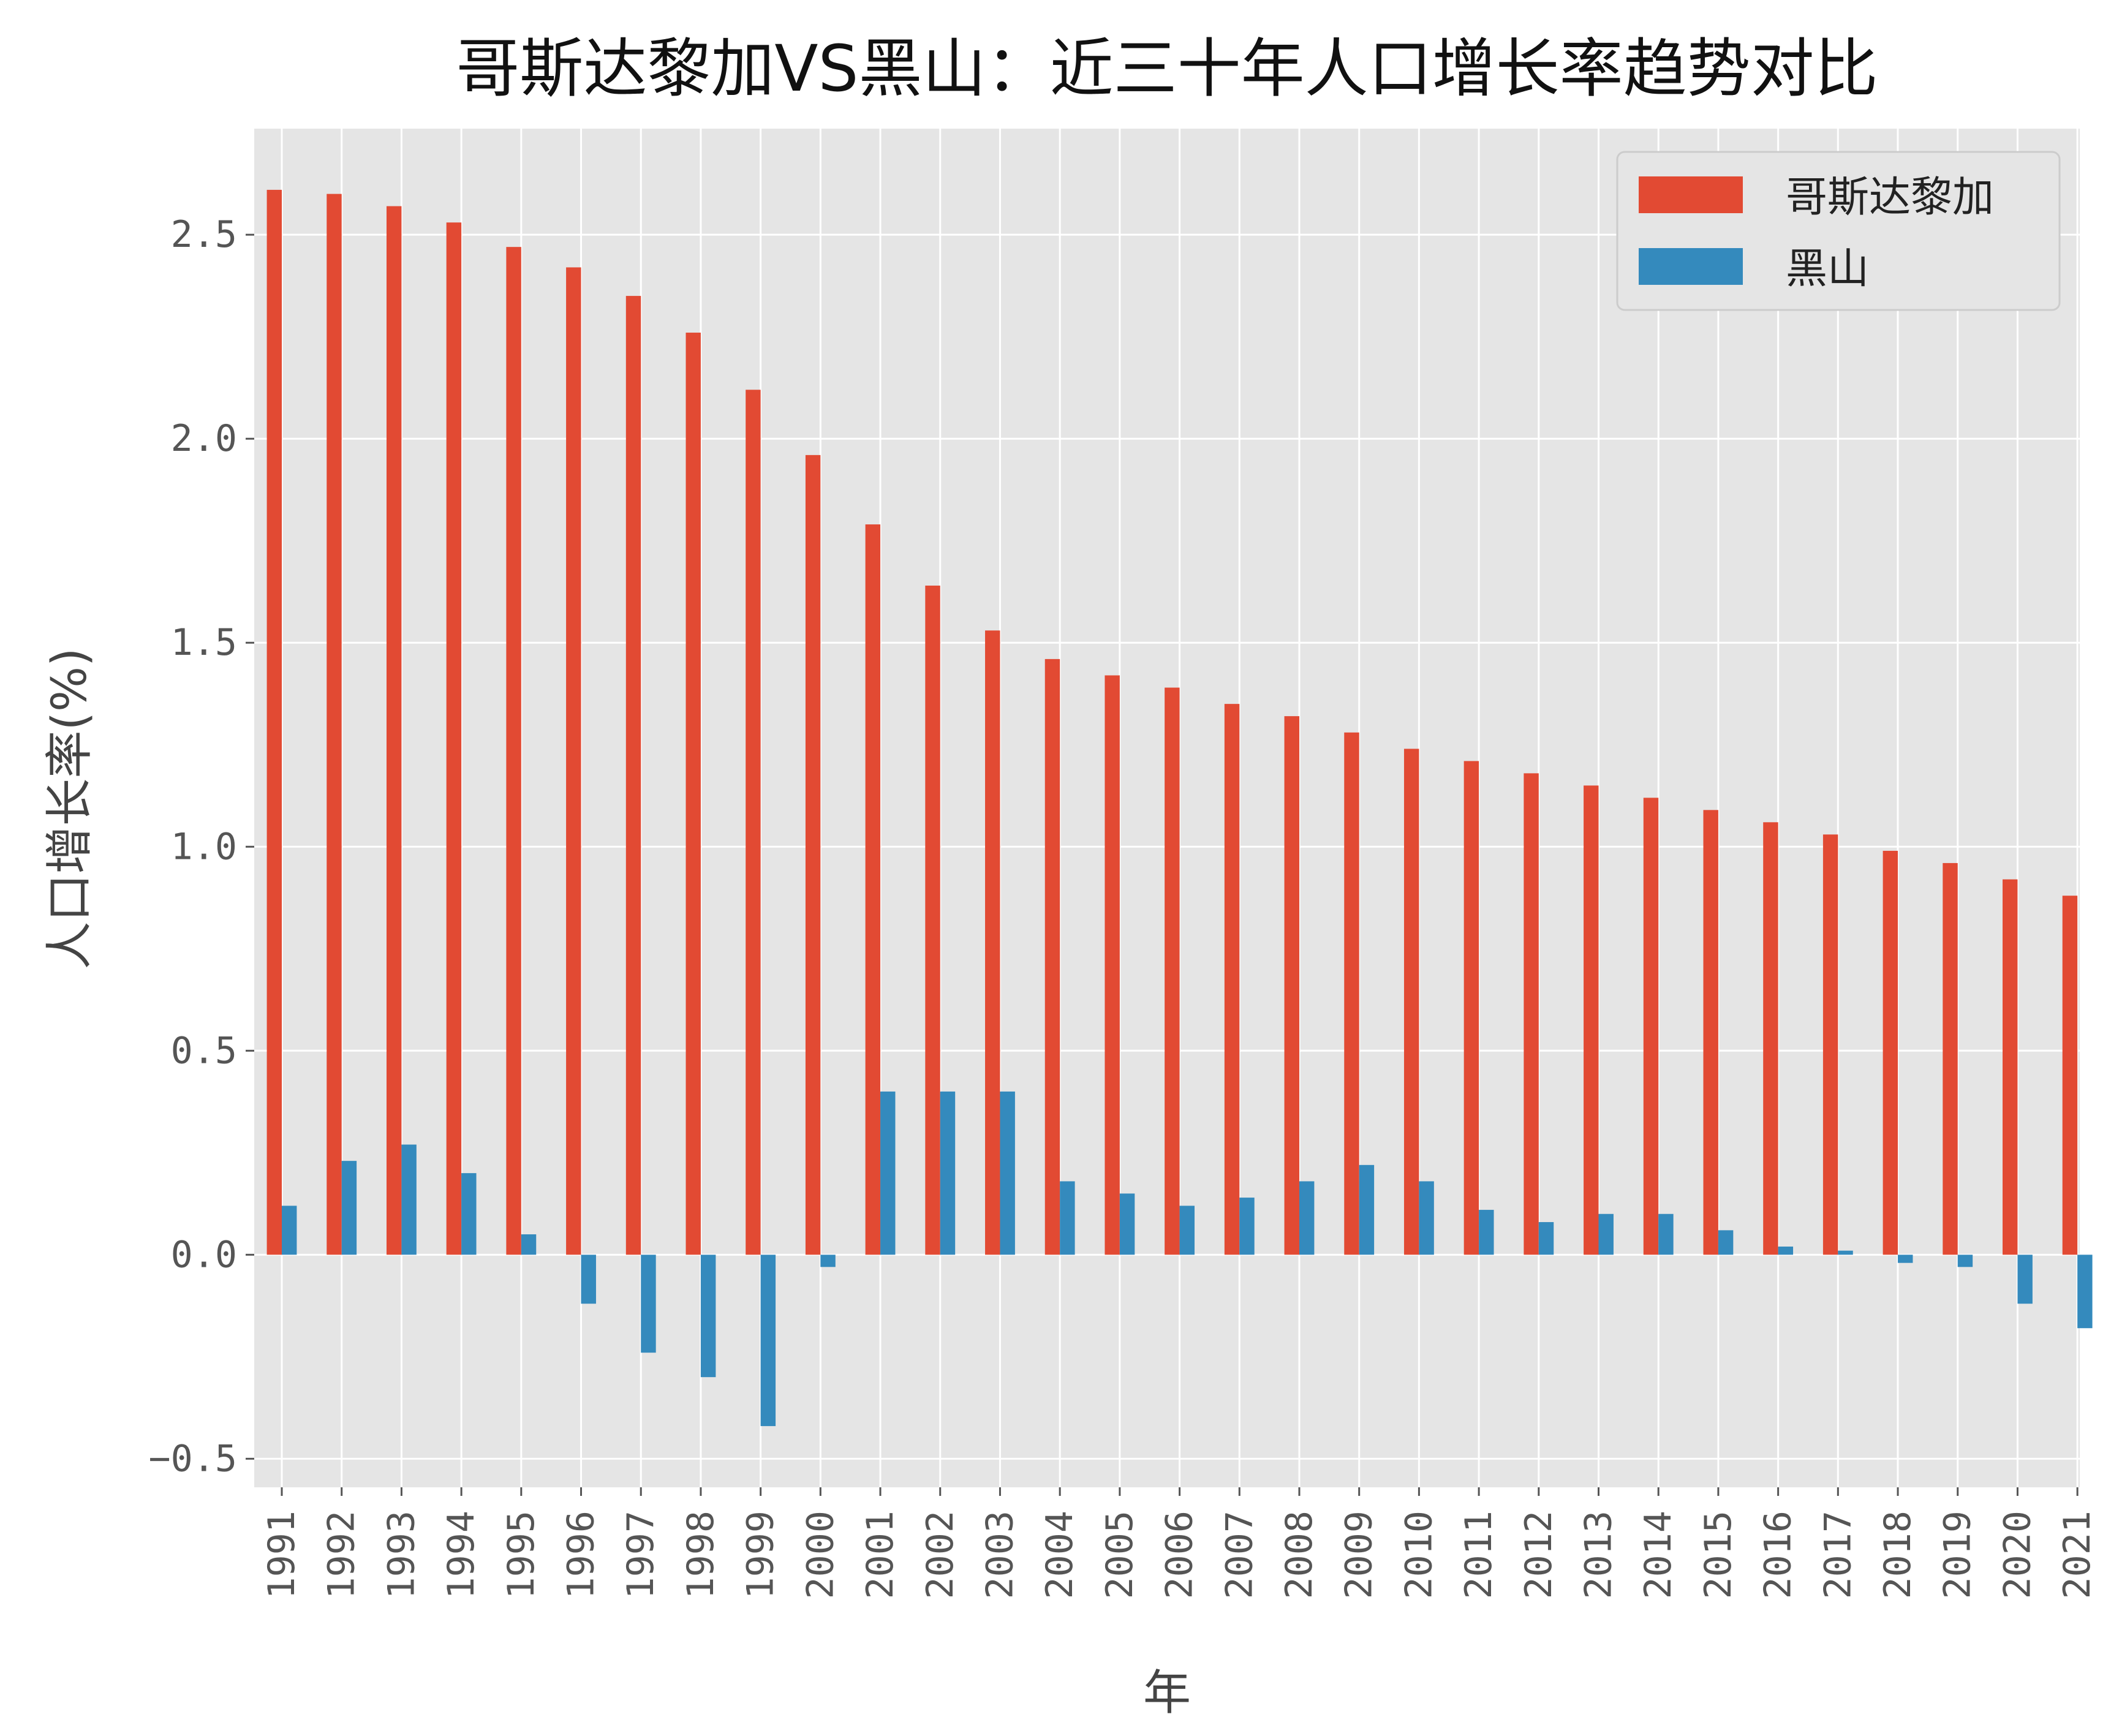 The height and width of the screenshot is (1736, 2111). What do you see at coordinates (940, 1555) in the screenshot?
I see `x-tick-label: 2002` at bounding box center [940, 1555].